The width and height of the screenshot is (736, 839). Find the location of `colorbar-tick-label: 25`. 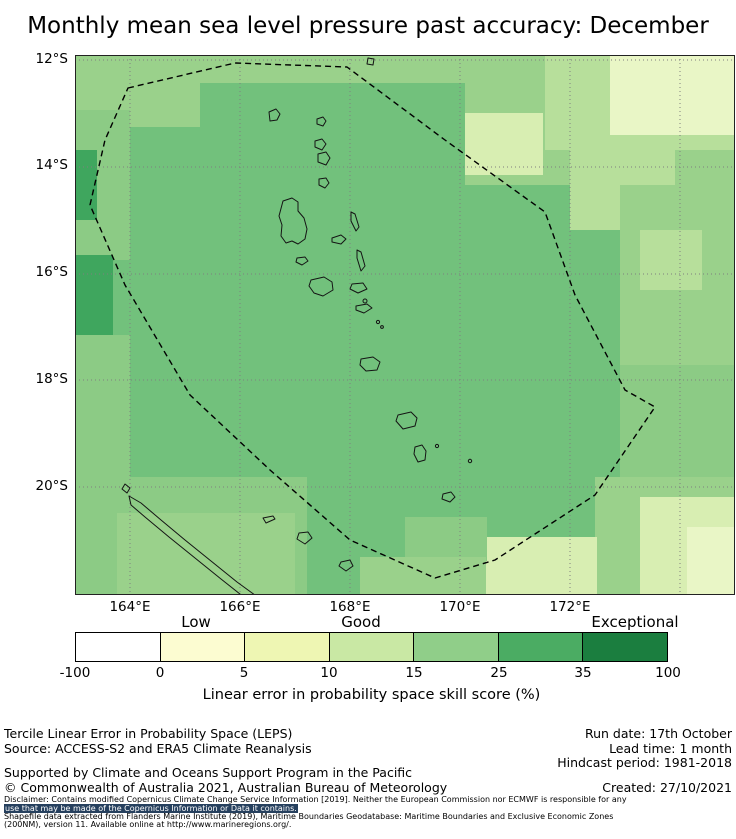

colorbar-tick-label: 25 is located at coordinates (499, 673).